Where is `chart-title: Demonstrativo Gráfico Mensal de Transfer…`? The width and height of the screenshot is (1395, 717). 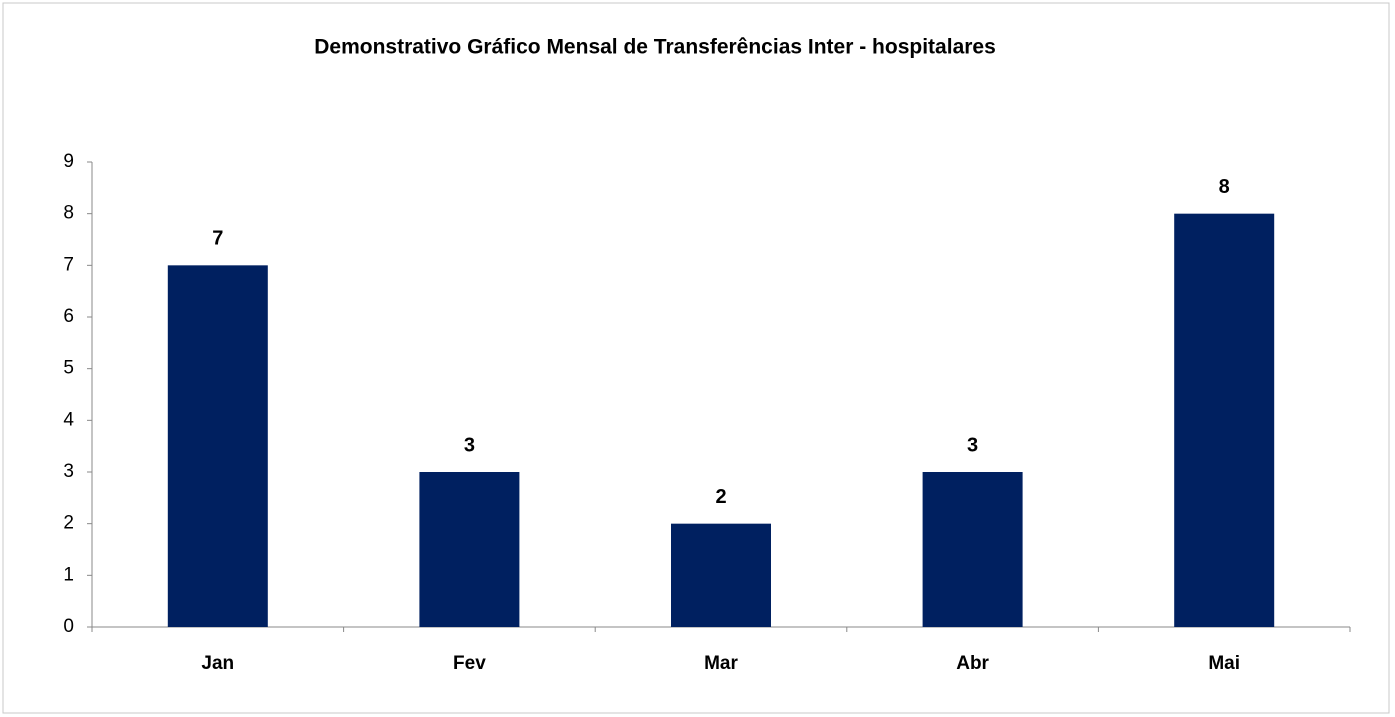
chart-title: Demonstrativo Gráfico Mensal de Transfer… is located at coordinates (655, 47).